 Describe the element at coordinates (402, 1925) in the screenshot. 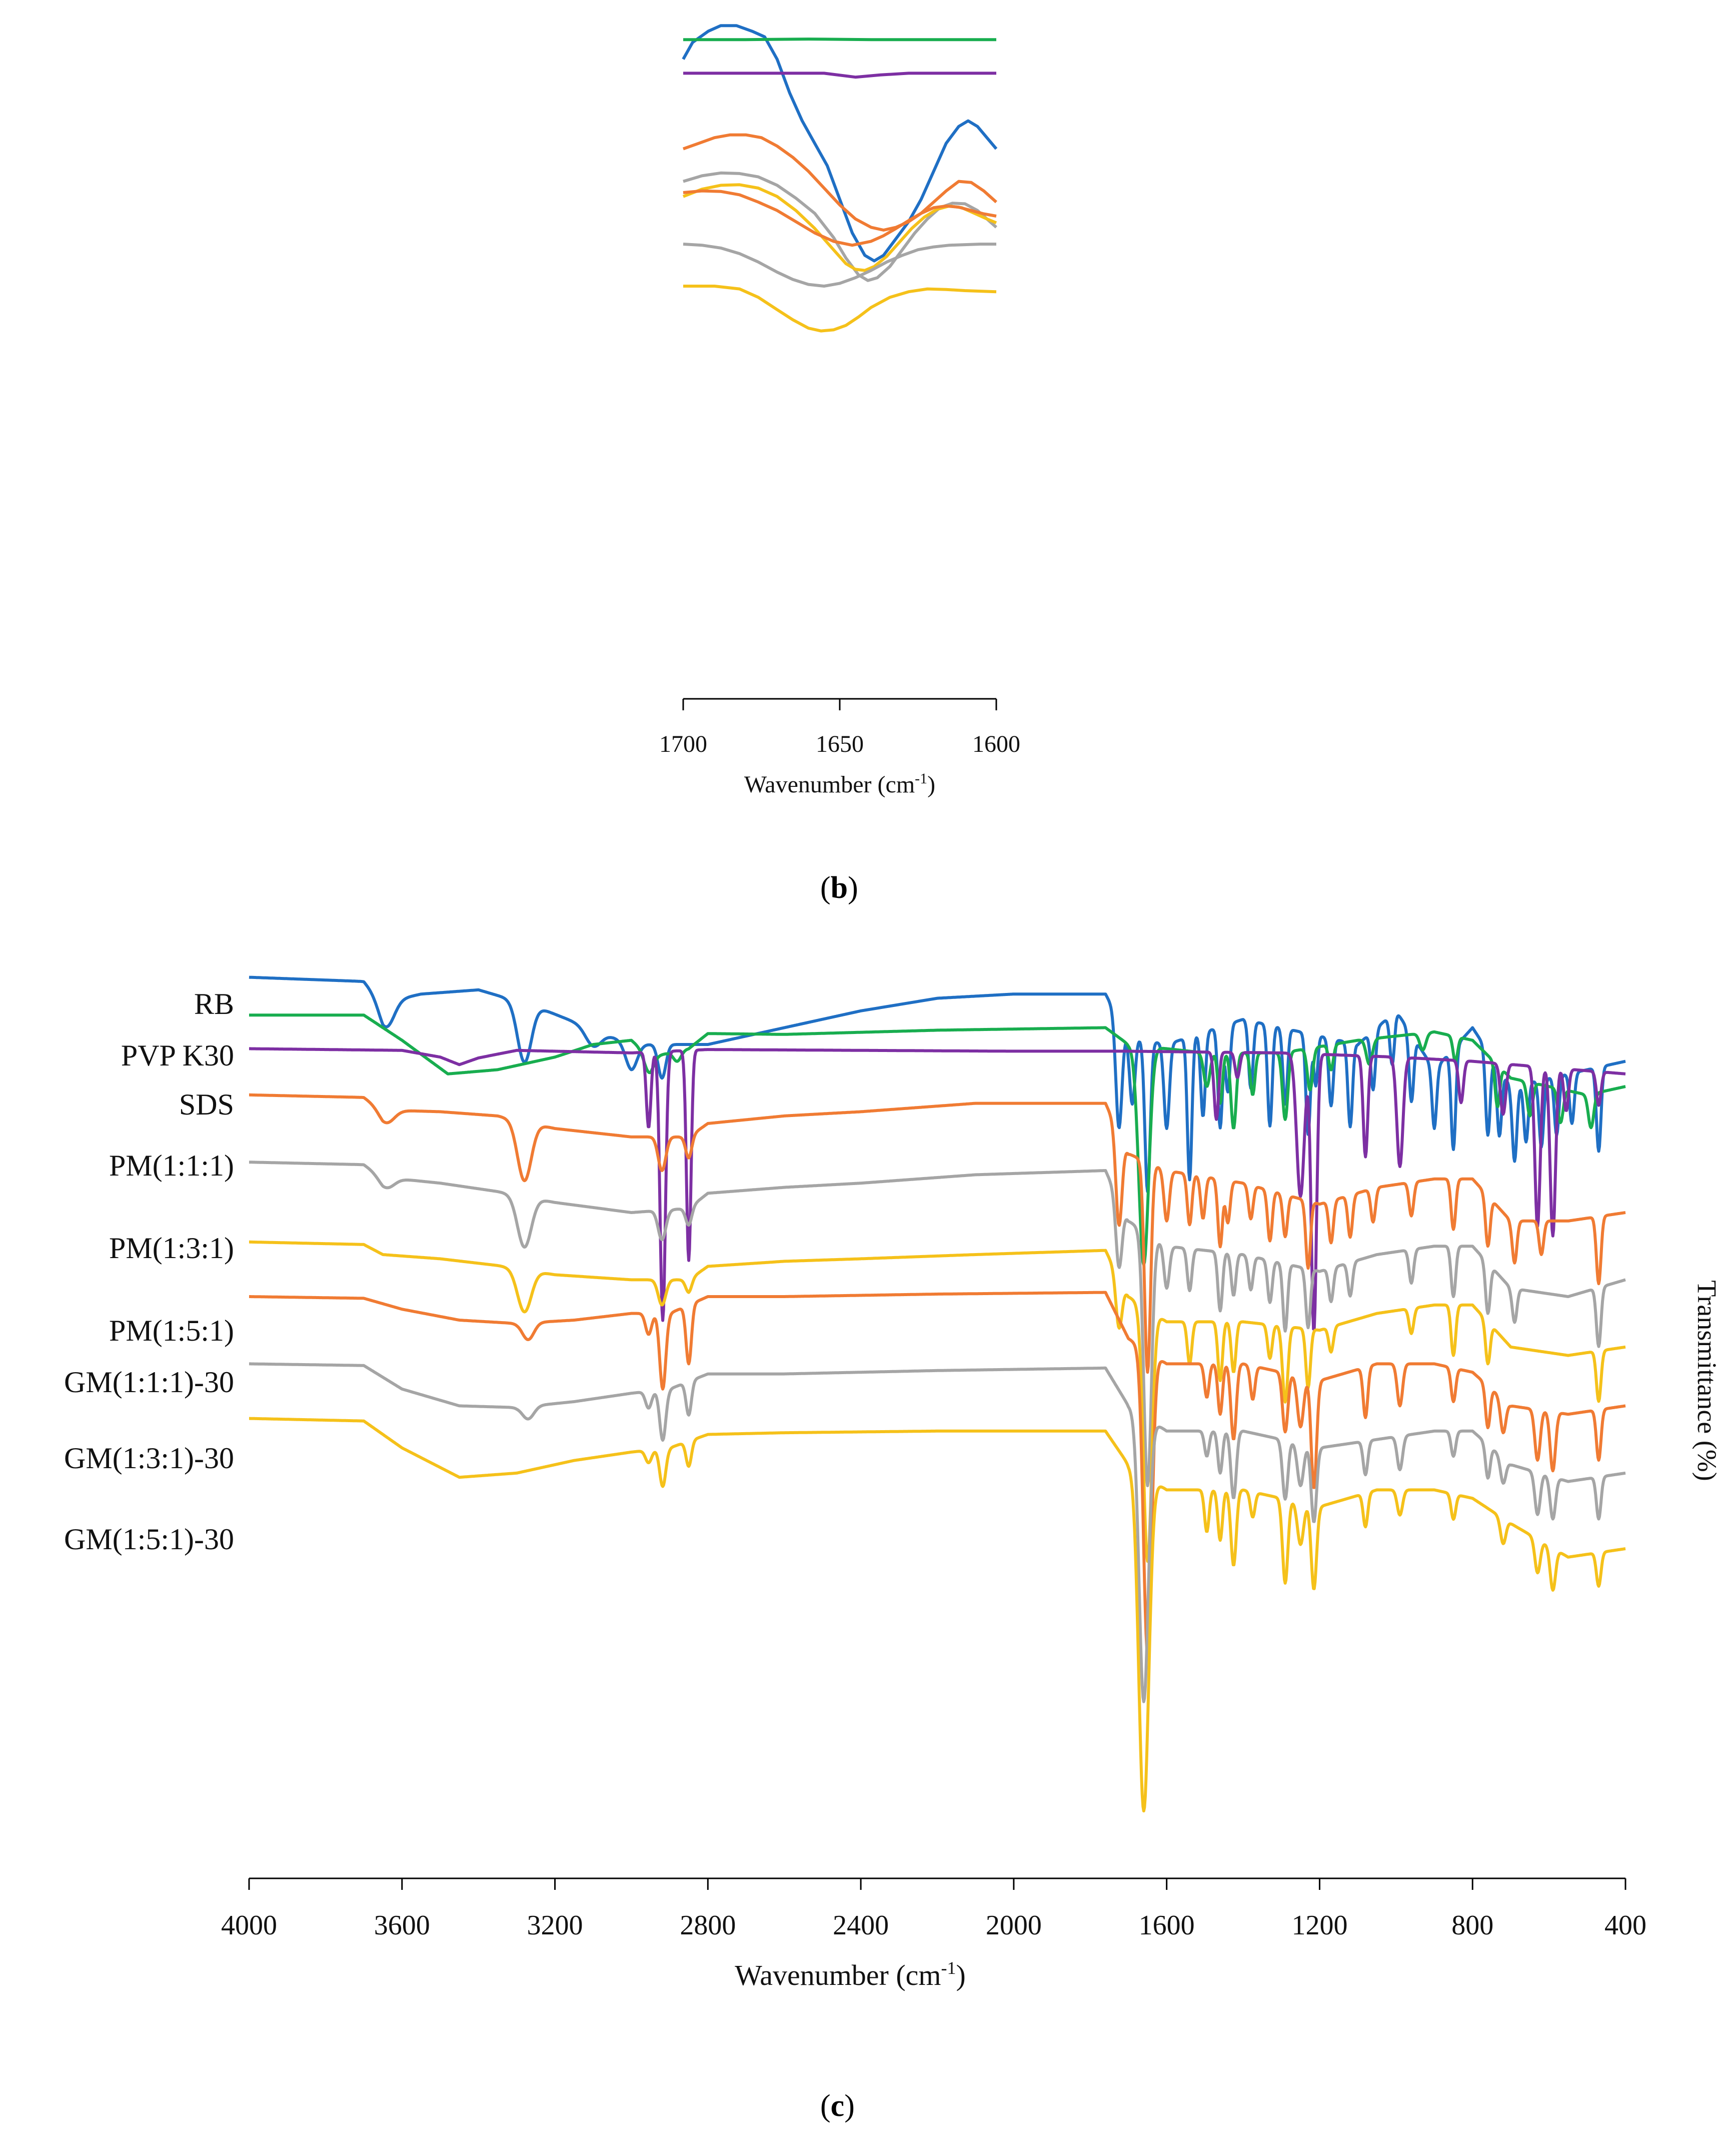

I see `panel-c-x-tick-label-3600: 3600` at that location.